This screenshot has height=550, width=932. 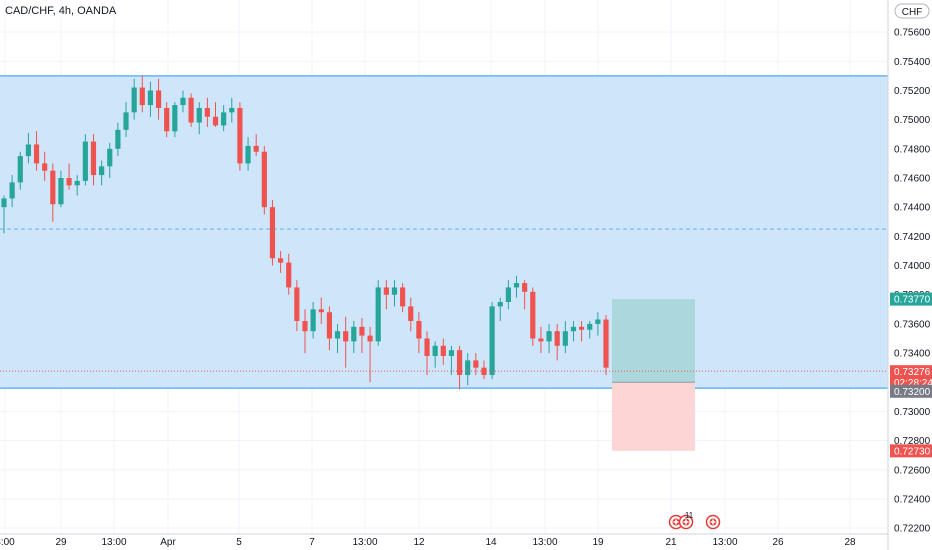 I want to click on position-tool, so click(x=653, y=375).